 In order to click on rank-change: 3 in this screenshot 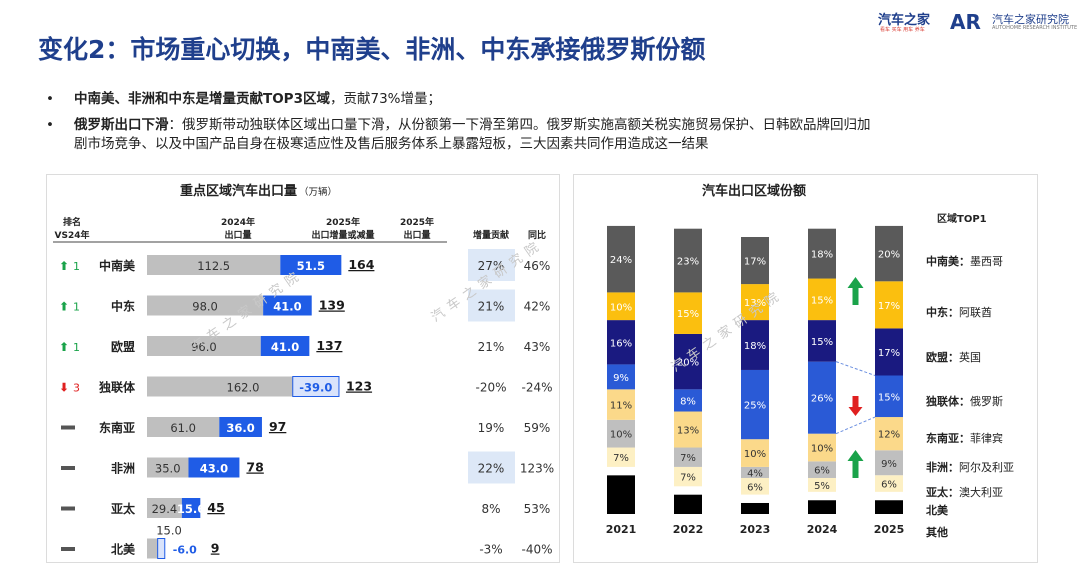, I will do `click(76, 388)`.